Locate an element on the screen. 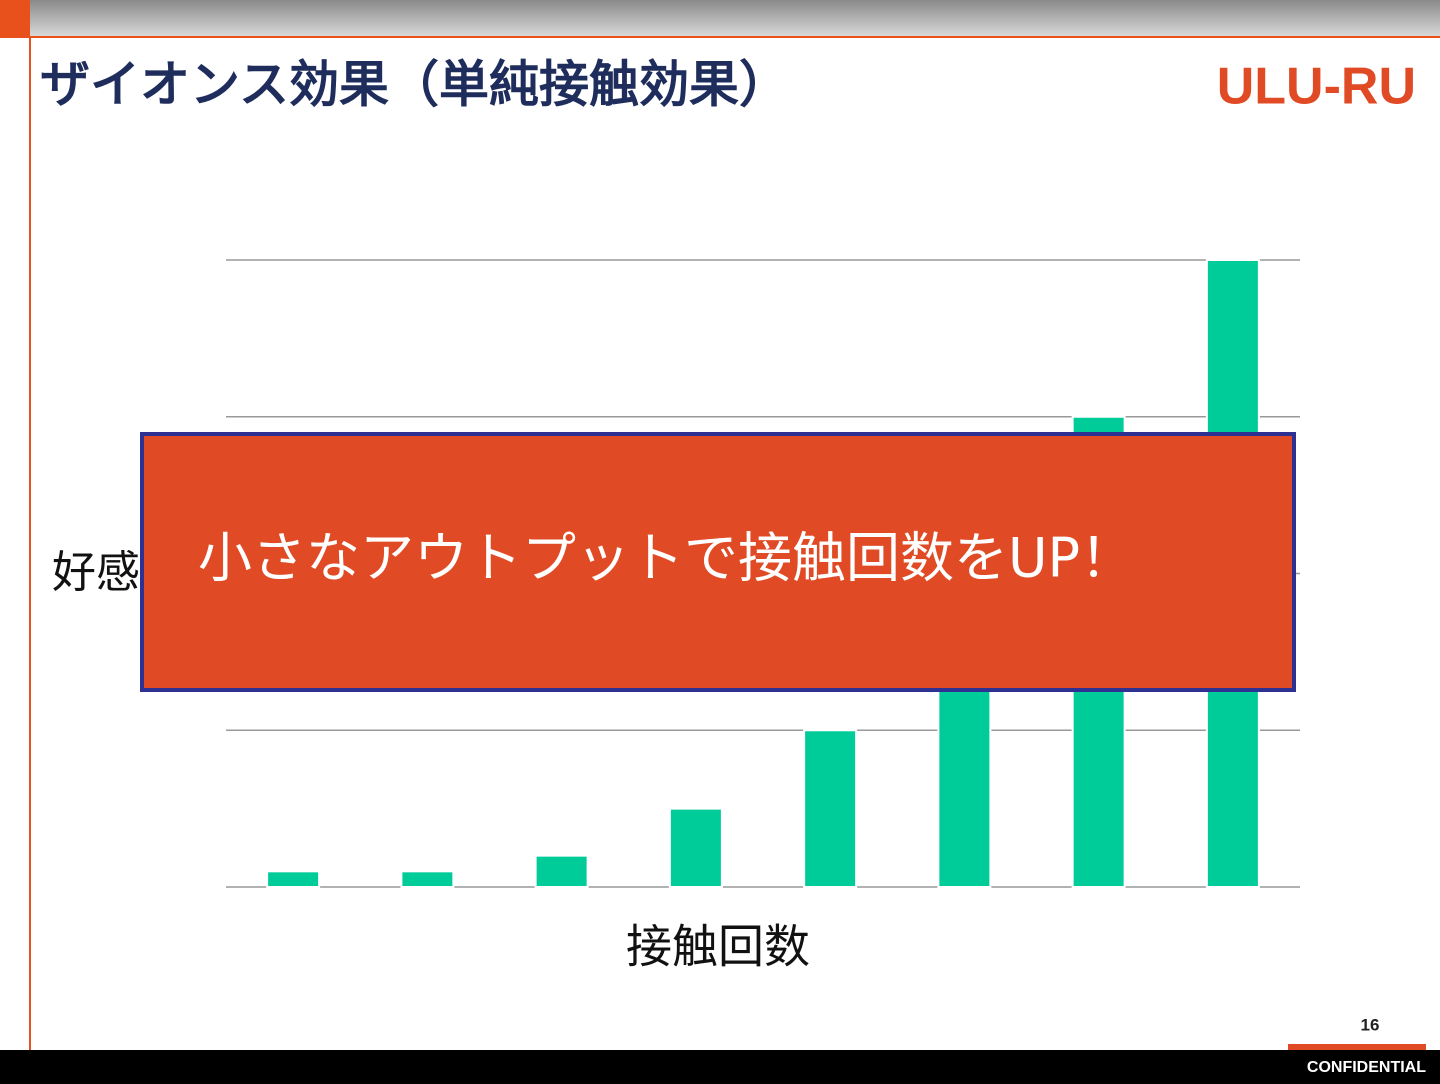 Image resolution: width=1440 pixels, height=1084 pixels. footer-bar is located at coordinates (720, 1067).